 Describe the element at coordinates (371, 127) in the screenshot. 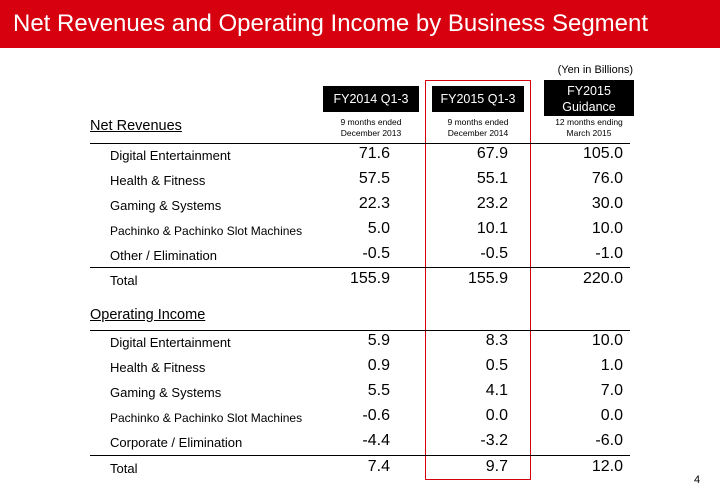

I see `col-sub-fy2014: 9 months ended December 2013` at that location.